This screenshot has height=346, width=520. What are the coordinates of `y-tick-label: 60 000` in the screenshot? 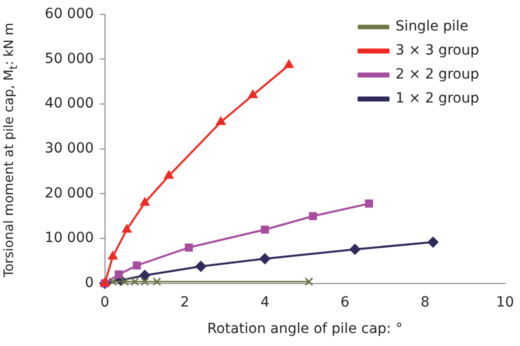 It's located at (69, 14).